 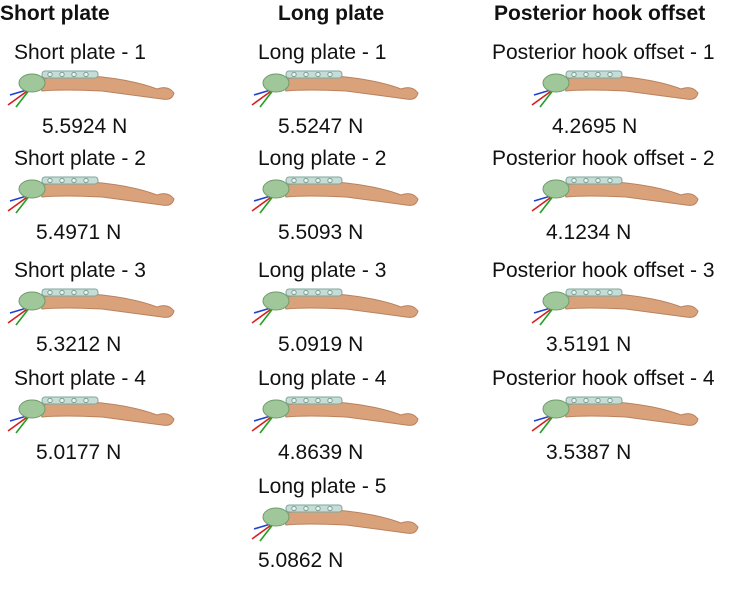 What do you see at coordinates (80, 158) in the screenshot?
I see `model-label: Short plate - 2` at bounding box center [80, 158].